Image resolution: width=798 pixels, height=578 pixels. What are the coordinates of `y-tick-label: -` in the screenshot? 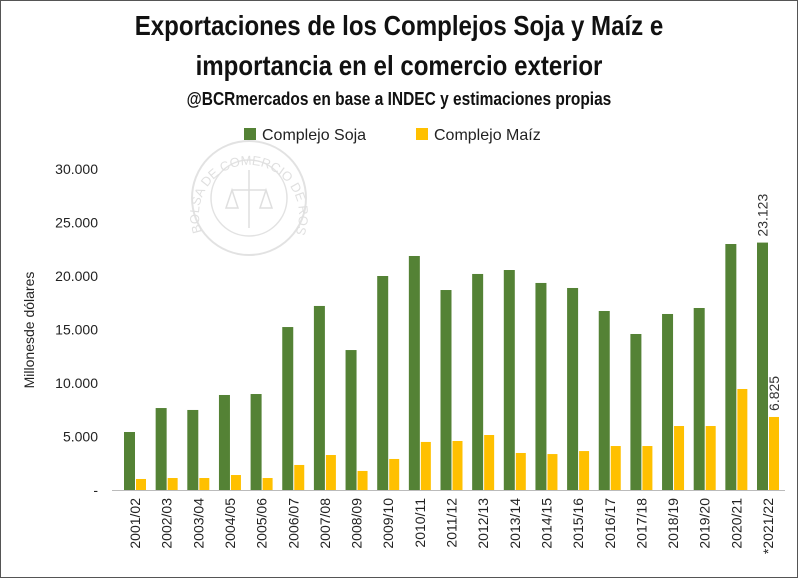 It's located at (95, 490).